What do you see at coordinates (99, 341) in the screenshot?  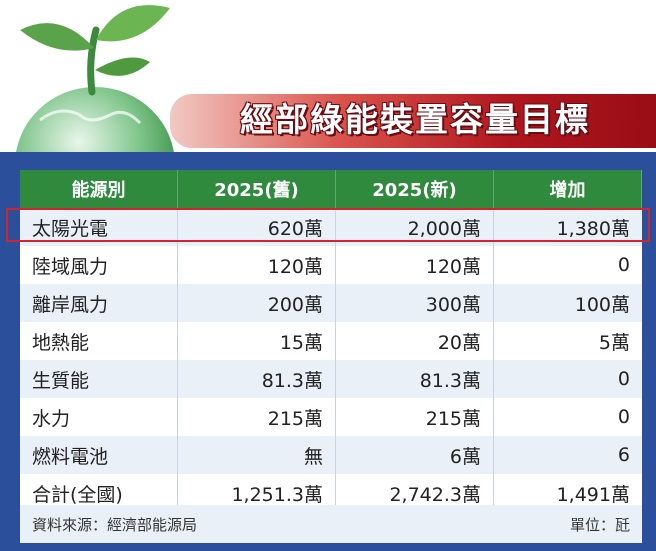 I see `energy-type-cell: 地熱能` at bounding box center [99, 341].